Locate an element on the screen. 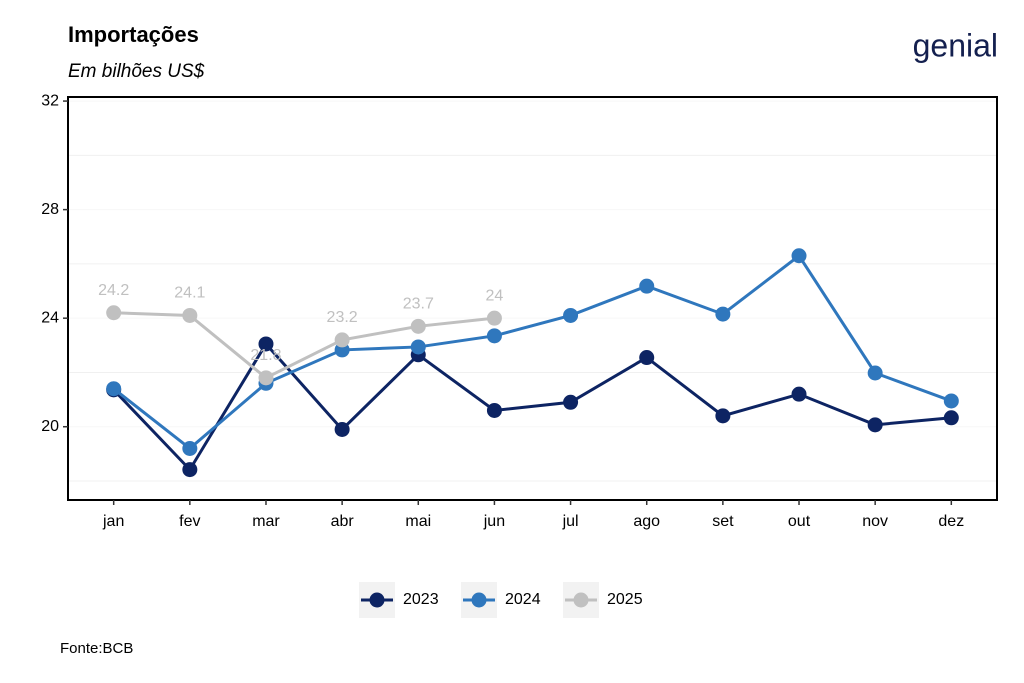 This screenshot has height=683, width=1024. x-tick-label: abr is located at coordinates (343, 521).